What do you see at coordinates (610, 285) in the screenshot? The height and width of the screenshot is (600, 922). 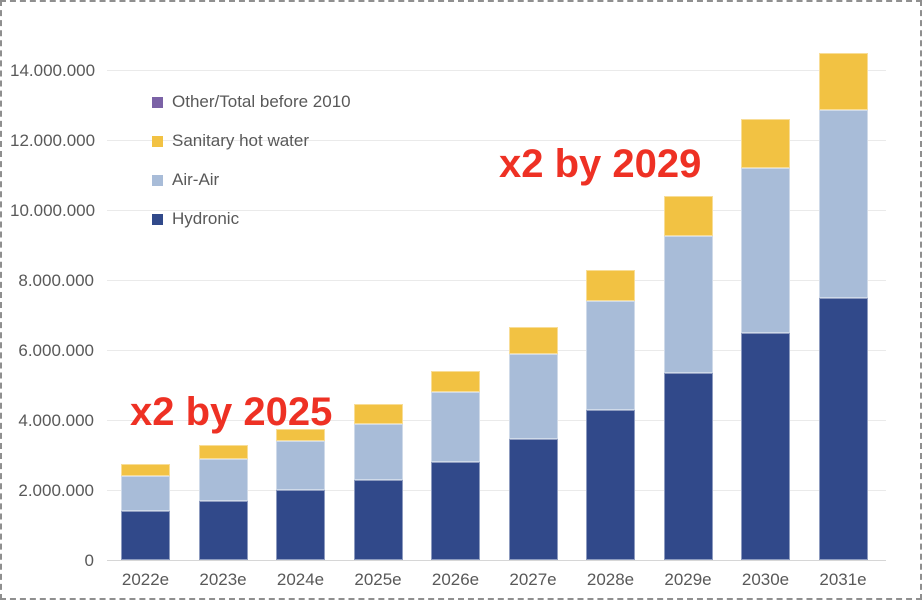 I see `bar-segment-2028e-sanitary-hot-water` at bounding box center [610, 285].